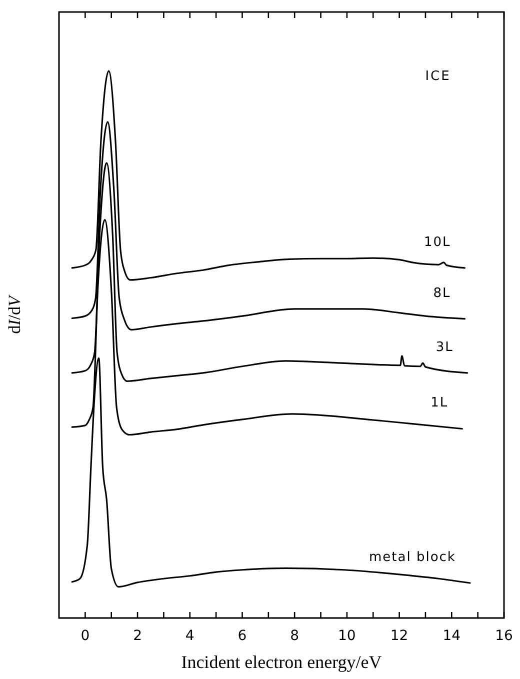 The width and height of the screenshot is (520, 679). I want to click on x-axis-title: Incident electron energy/eV, so click(281, 662).